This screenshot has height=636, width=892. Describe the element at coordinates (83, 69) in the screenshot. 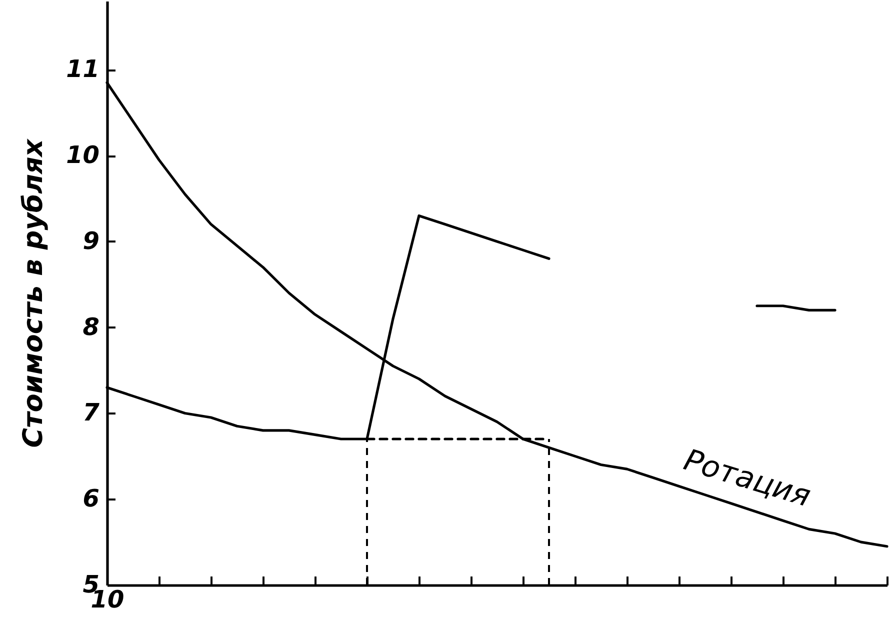

I see `y-tick-label: 11` at that location.